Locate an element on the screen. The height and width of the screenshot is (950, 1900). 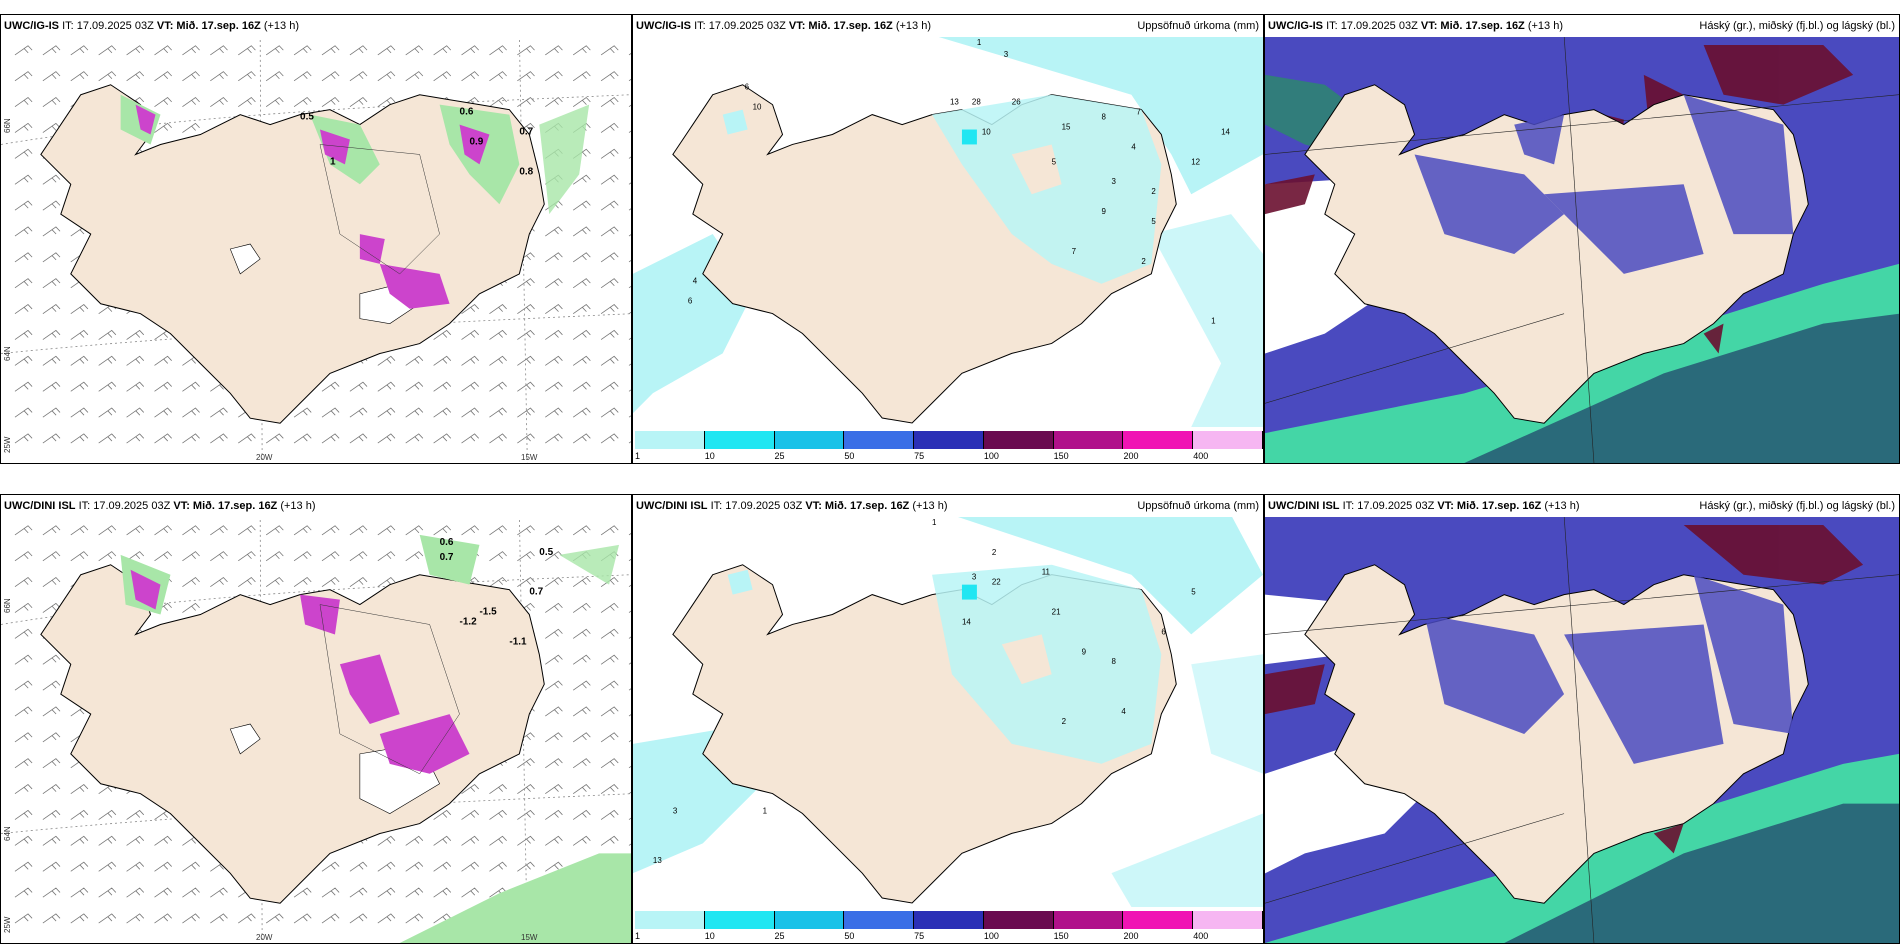
lat-label-64: 64N is located at coordinates (7, 833).